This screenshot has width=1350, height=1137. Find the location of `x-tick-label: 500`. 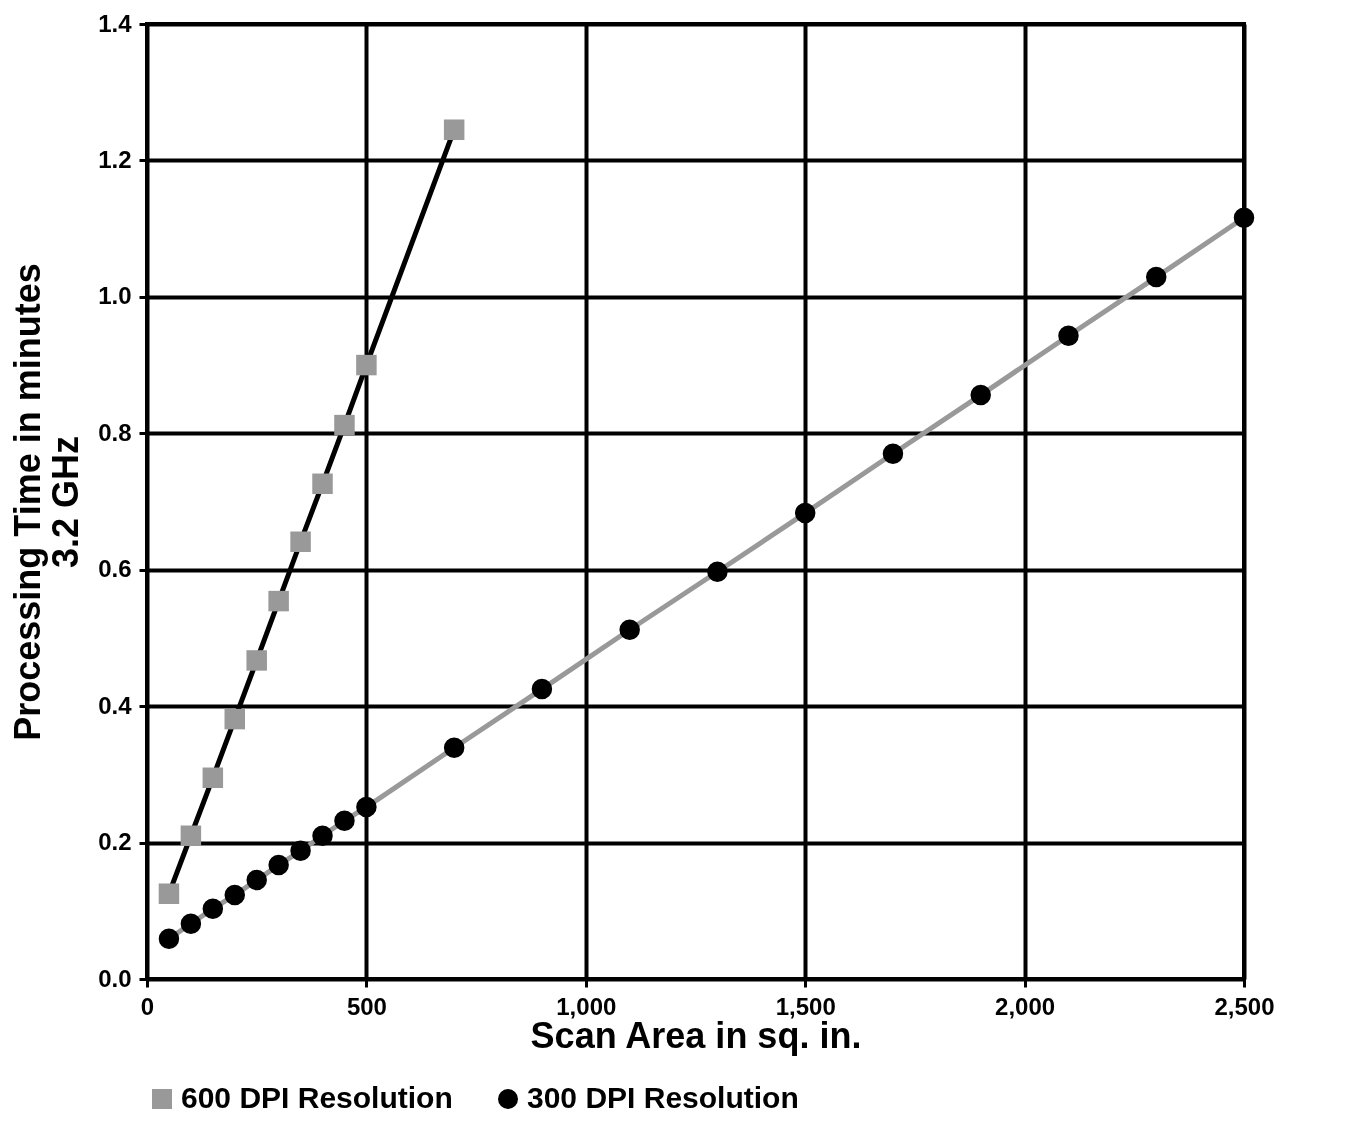

x-tick-label: 500 is located at coordinates (366, 1006).